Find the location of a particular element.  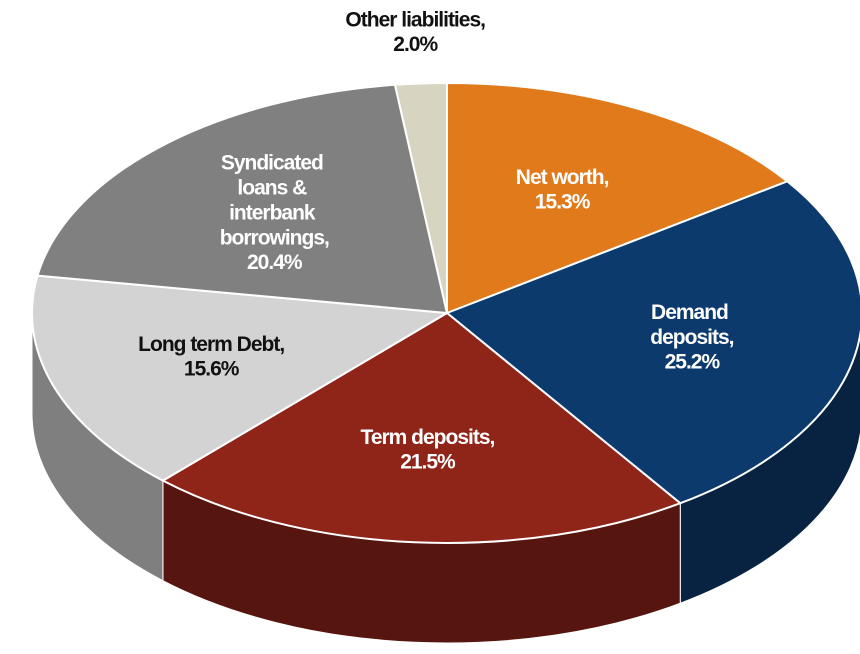

slice-value-label: 2.0% is located at coordinates (415, 44).